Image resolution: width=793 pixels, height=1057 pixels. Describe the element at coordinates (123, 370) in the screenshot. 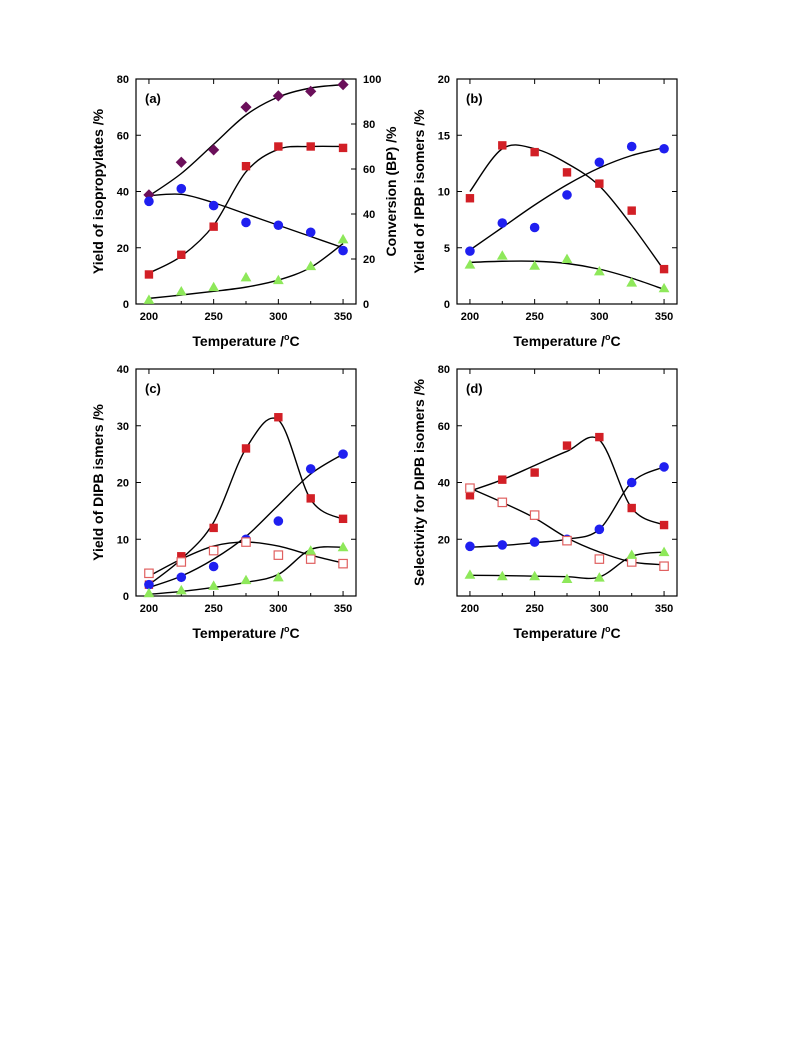

I see `y-tick-label: 40` at that location.